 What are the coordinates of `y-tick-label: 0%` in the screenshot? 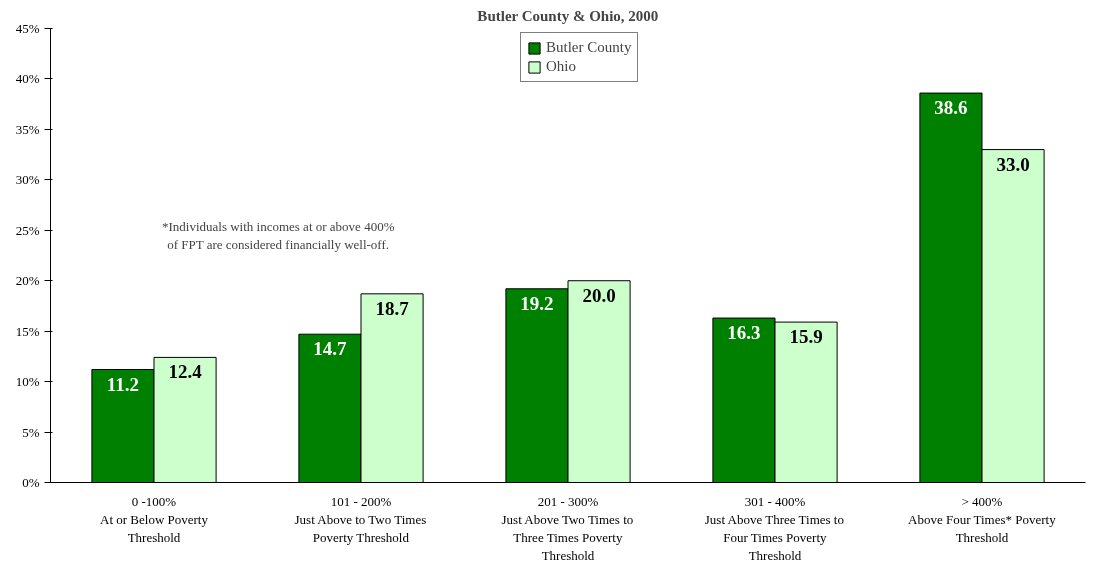 It's located at (31, 482).